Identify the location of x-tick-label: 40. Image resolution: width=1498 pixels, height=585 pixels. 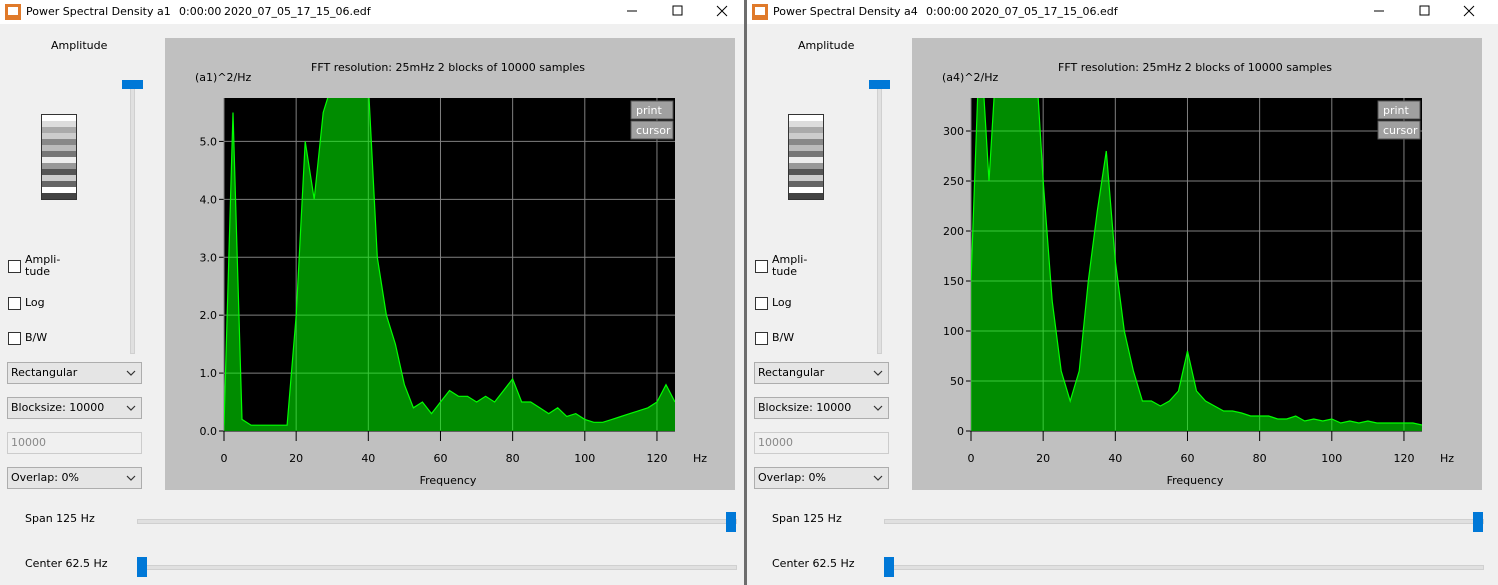
(1115, 458).